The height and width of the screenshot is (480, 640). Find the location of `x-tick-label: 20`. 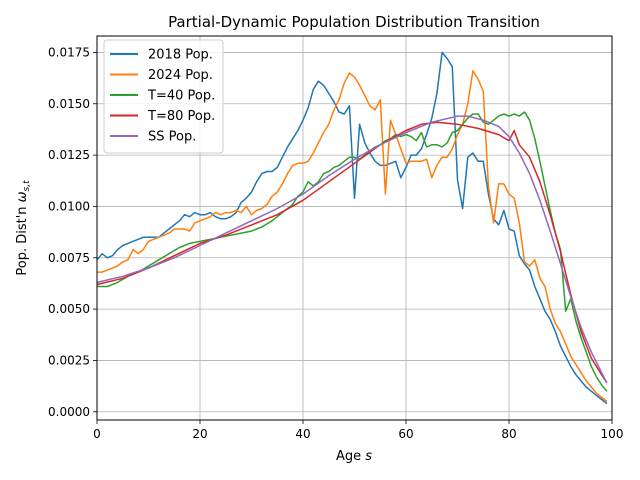

x-tick-label: 20 is located at coordinates (199, 434).